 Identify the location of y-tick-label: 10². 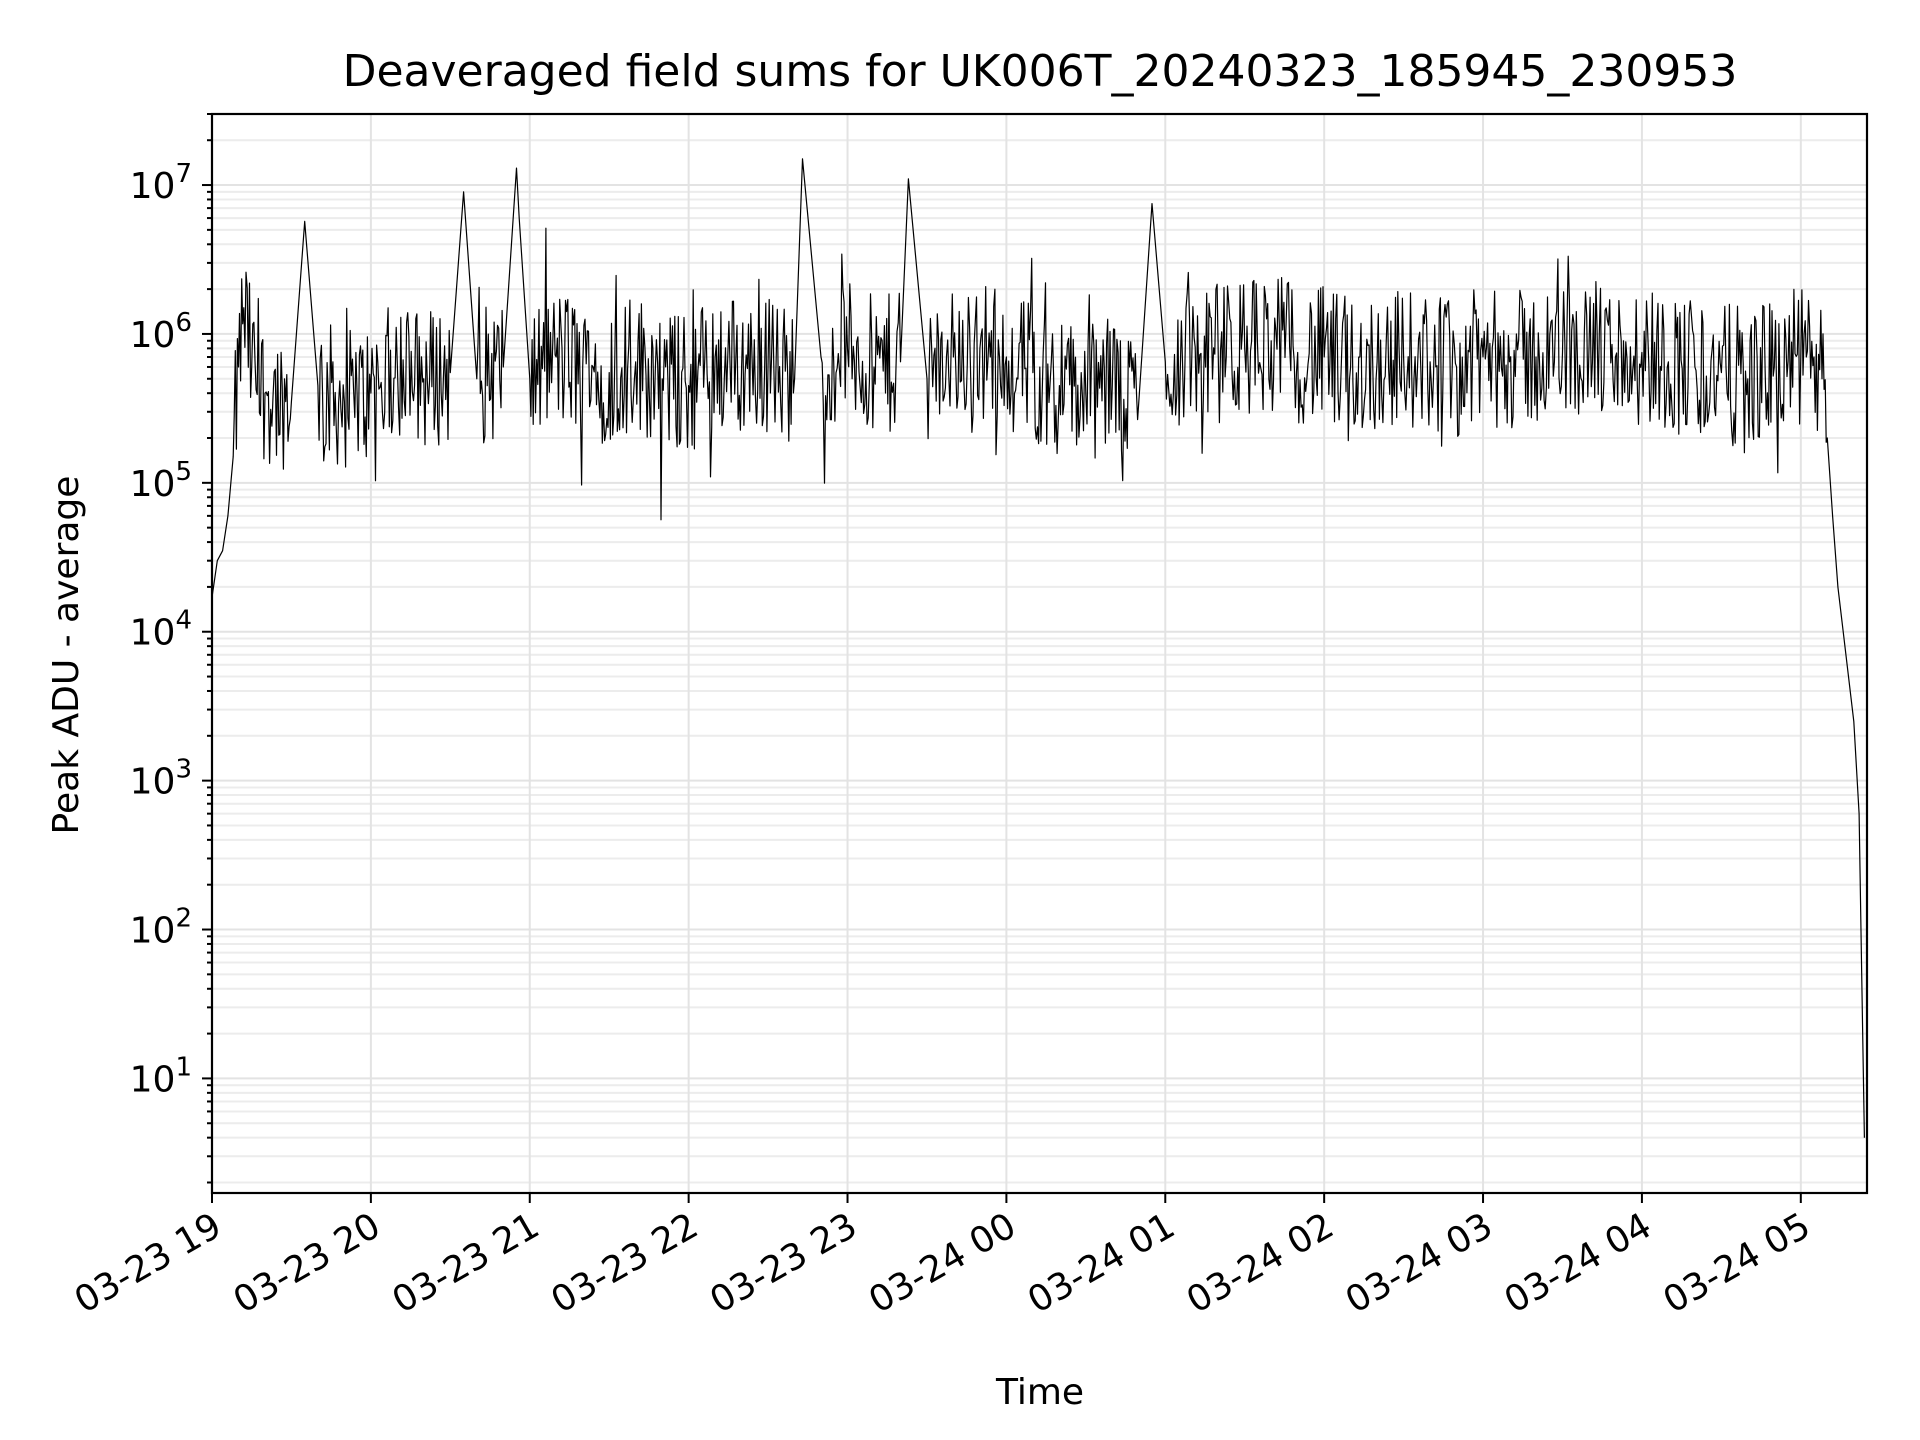
(161, 928).